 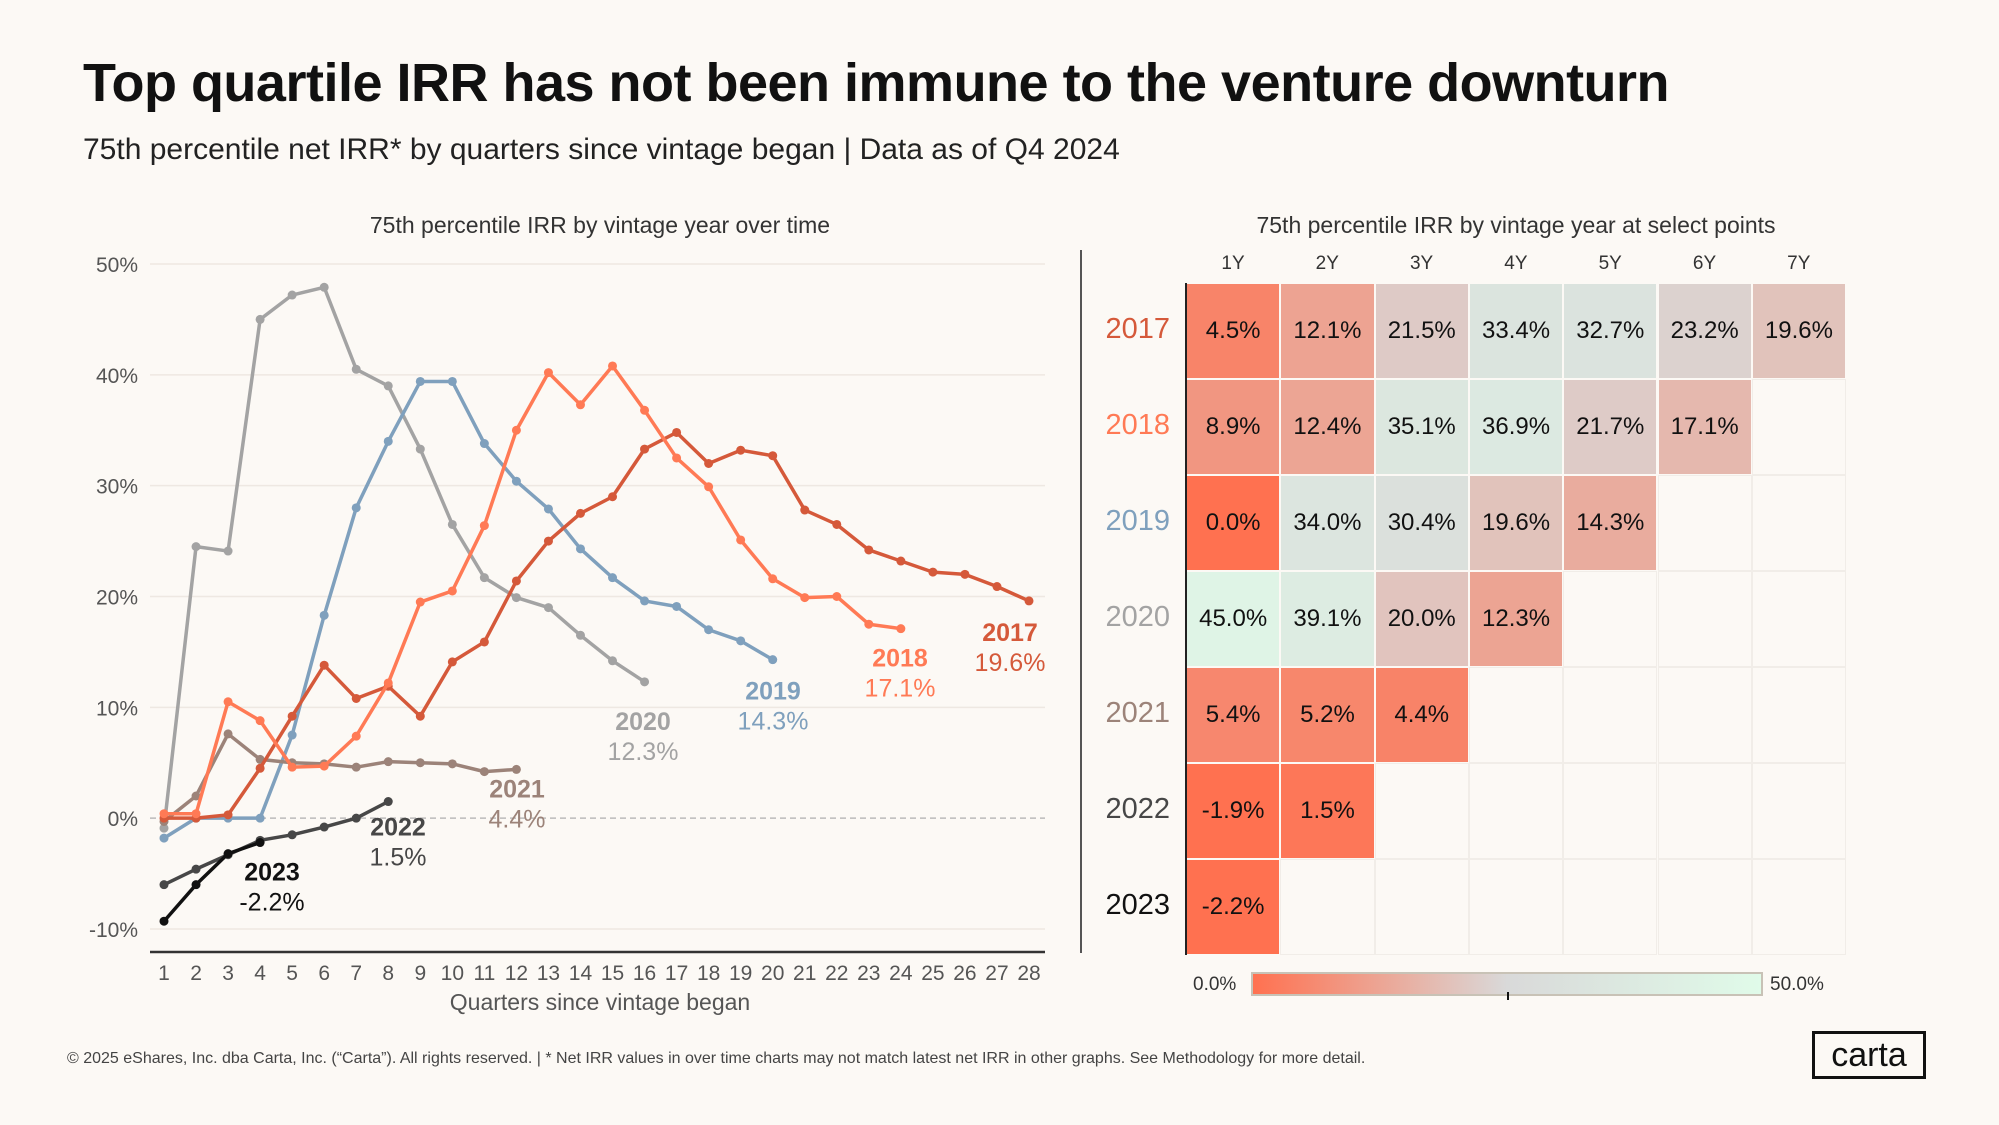 What do you see at coordinates (1610, 263) in the screenshot?
I see `column-label: 5Y` at bounding box center [1610, 263].